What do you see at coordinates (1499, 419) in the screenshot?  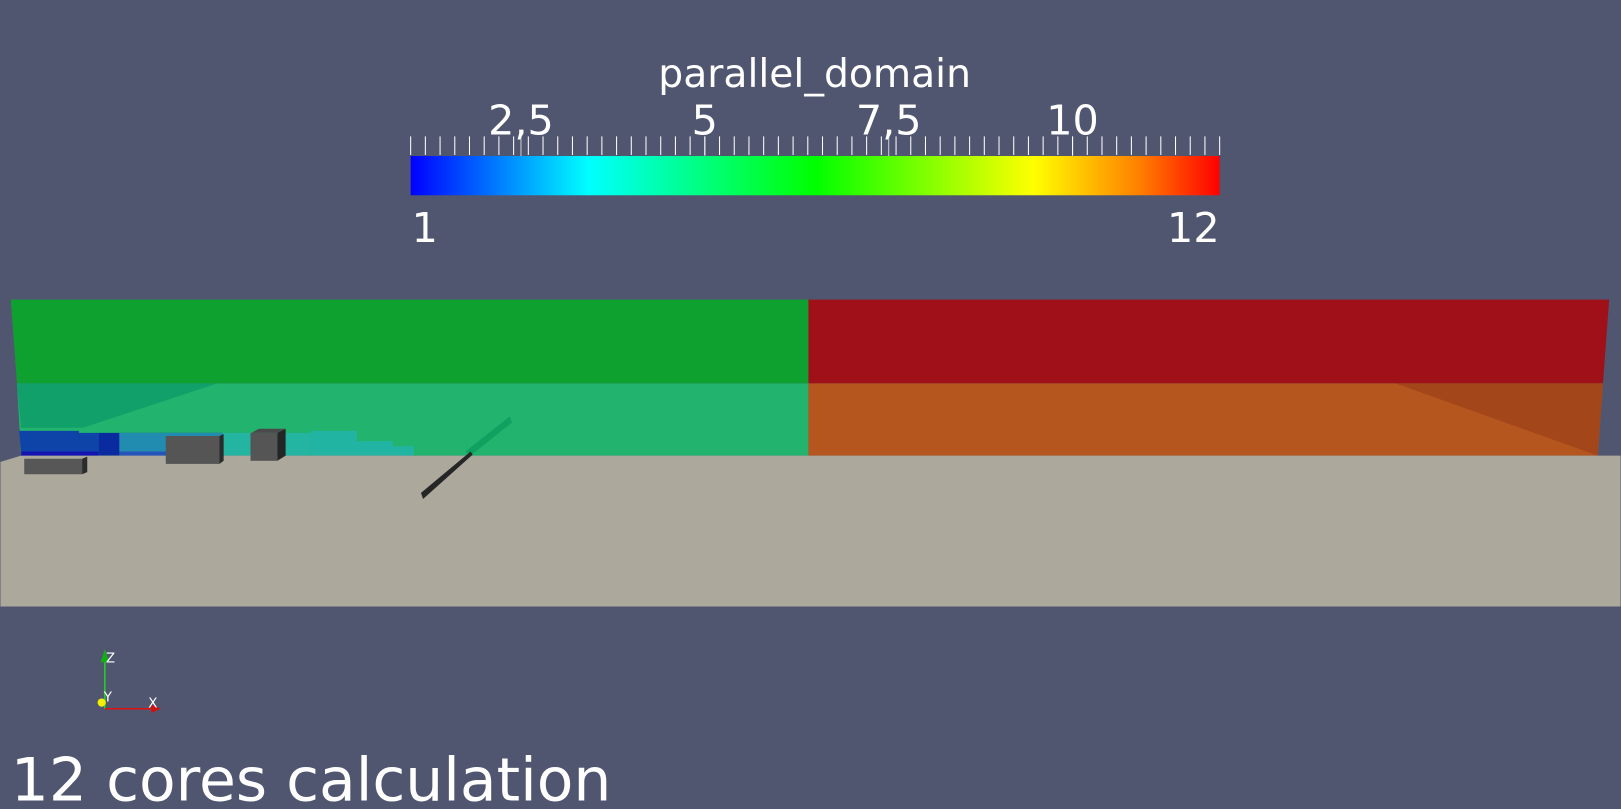 I see `domain-shade-right` at bounding box center [1499, 419].